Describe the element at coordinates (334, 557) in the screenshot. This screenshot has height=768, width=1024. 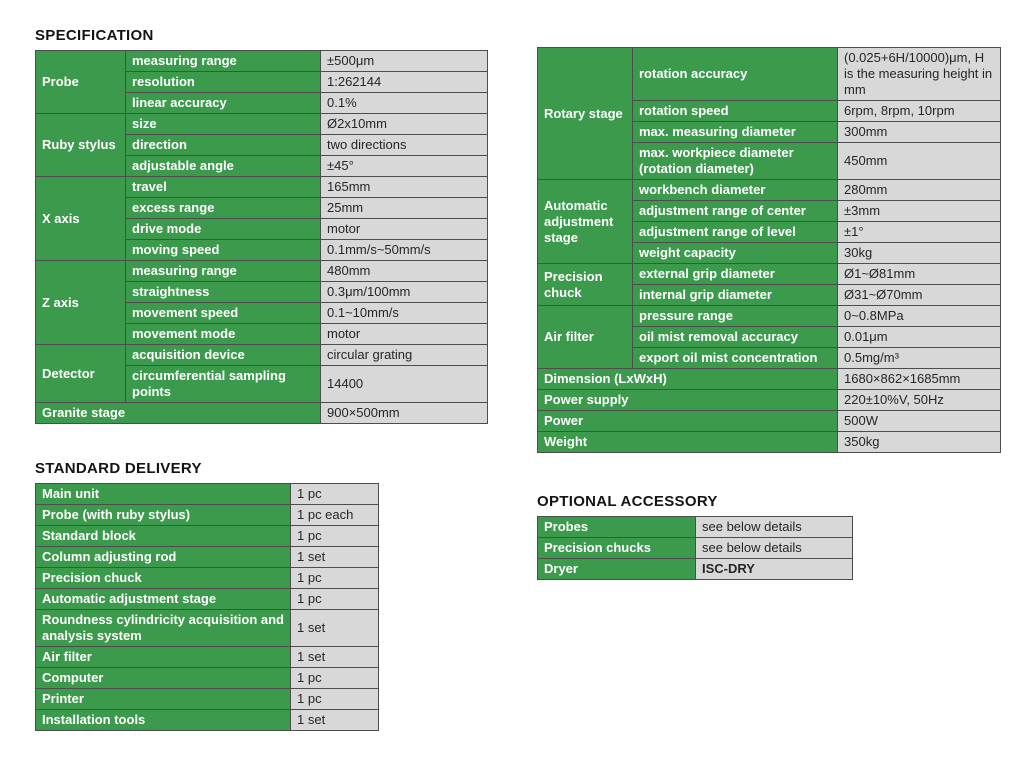
I see `item-value: 1 set` at that location.